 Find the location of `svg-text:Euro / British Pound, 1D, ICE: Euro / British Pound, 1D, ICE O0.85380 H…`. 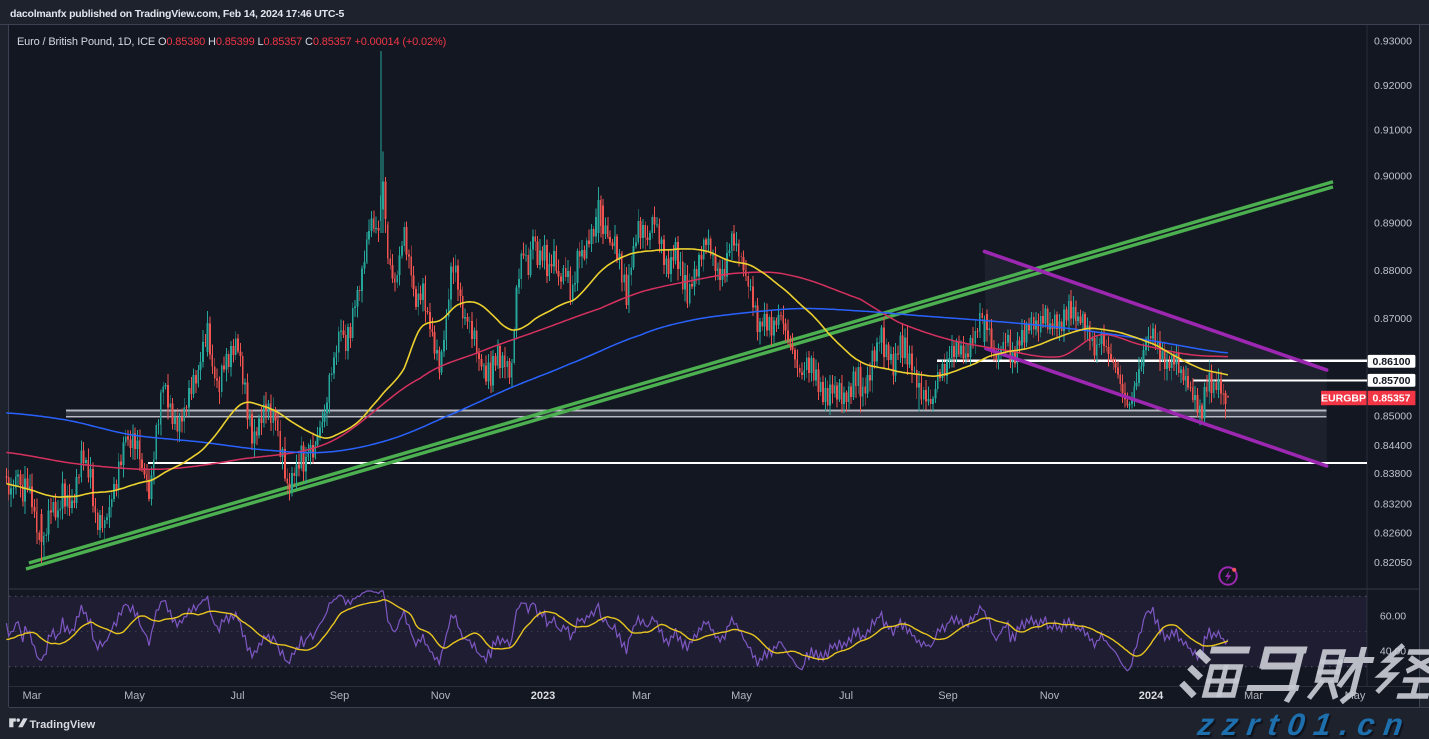

svg-text:Euro / British Pound, 1D, ICE: Euro / British Pound, 1D, ICE O0.85380 H… is located at coordinates (231, 42).